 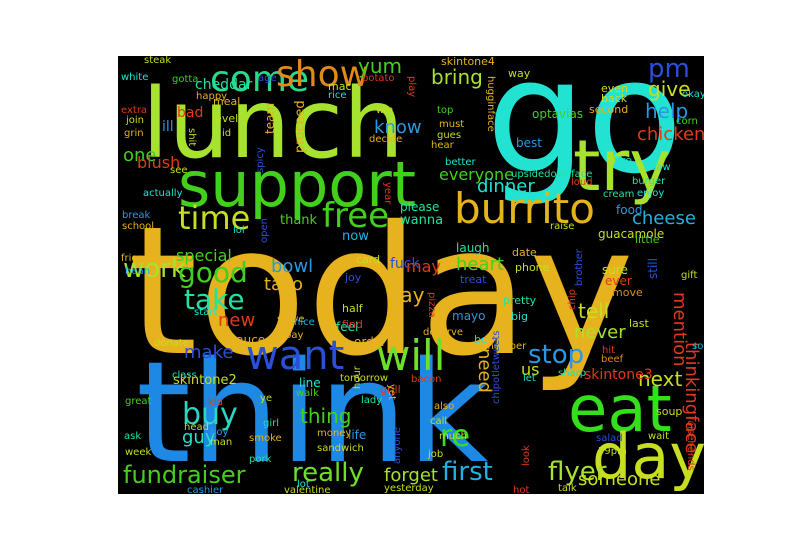 I want to click on word-anyone: anyone, so click(x=397, y=445).